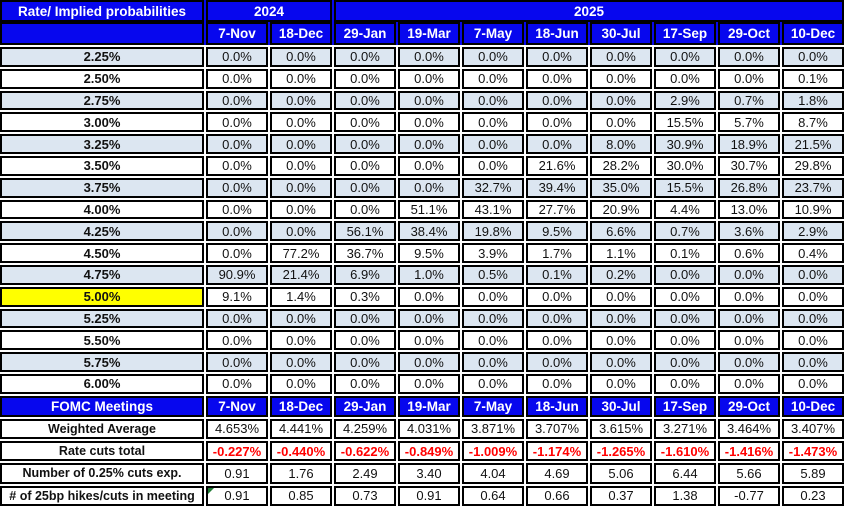  What do you see at coordinates (621, 473) in the screenshot?
I see `summary-value-cell: 5.06` at bounding box center [621, 473].